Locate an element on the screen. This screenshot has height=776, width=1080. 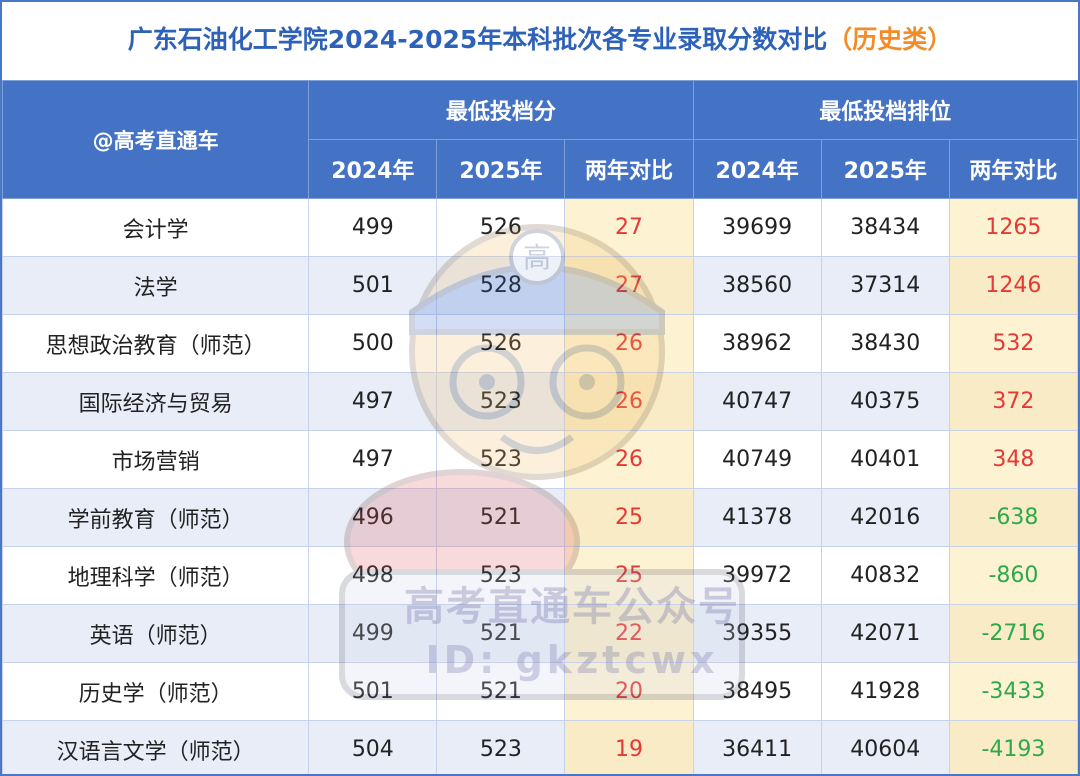
rank-2024-cell: 41378 is located at coordinates (757, 517).